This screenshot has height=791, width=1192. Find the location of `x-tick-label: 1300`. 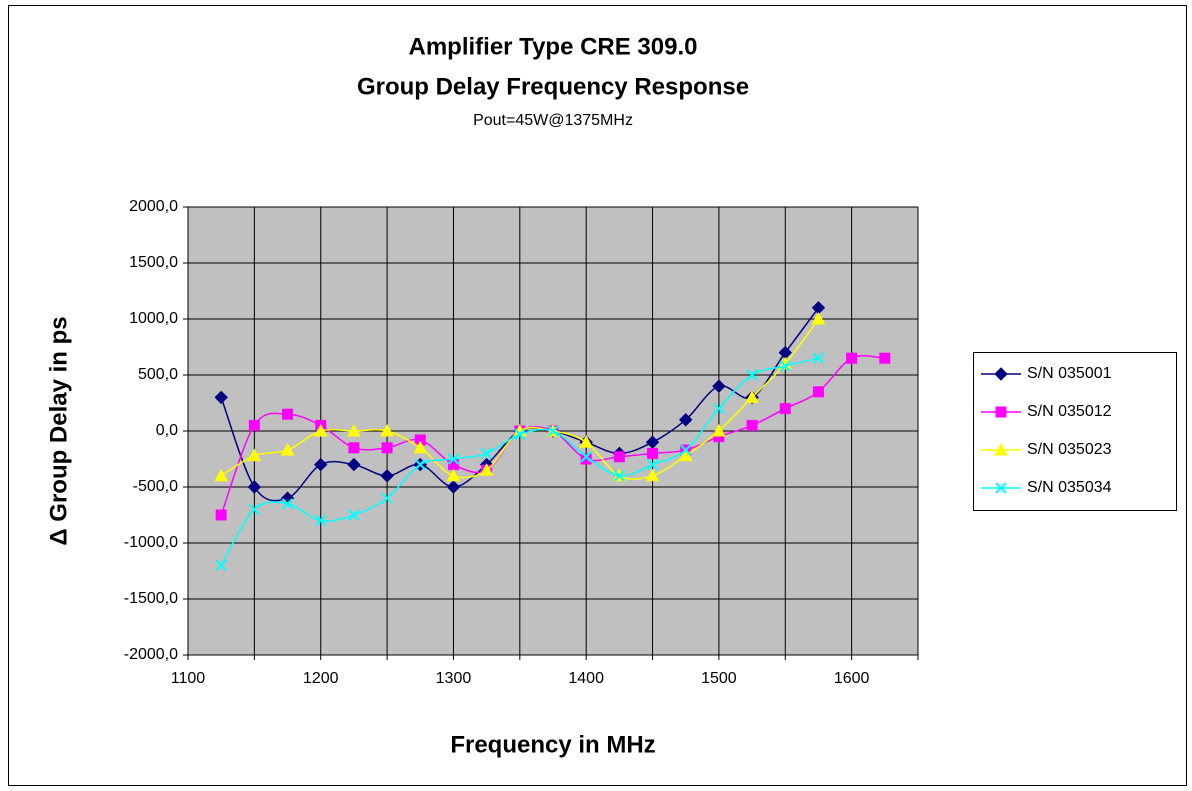

x-tick-label: 1300 is located at coordinates (454, 678).